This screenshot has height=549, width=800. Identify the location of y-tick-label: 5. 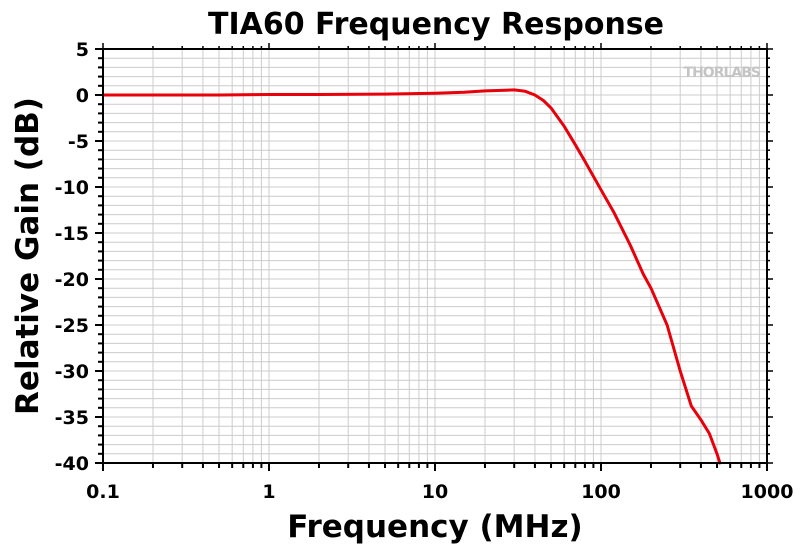
(82, 50).